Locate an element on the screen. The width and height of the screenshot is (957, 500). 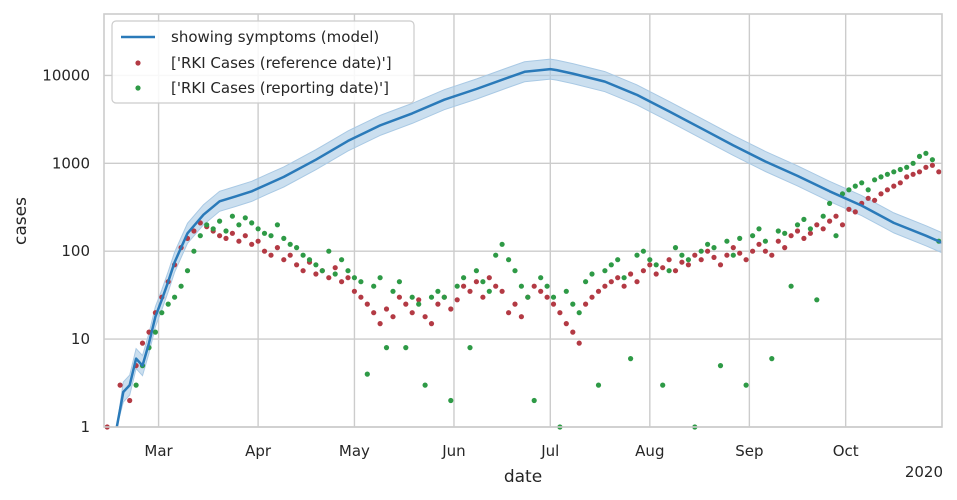
x-tick-label: Jun is located at coordinates (453, 451).